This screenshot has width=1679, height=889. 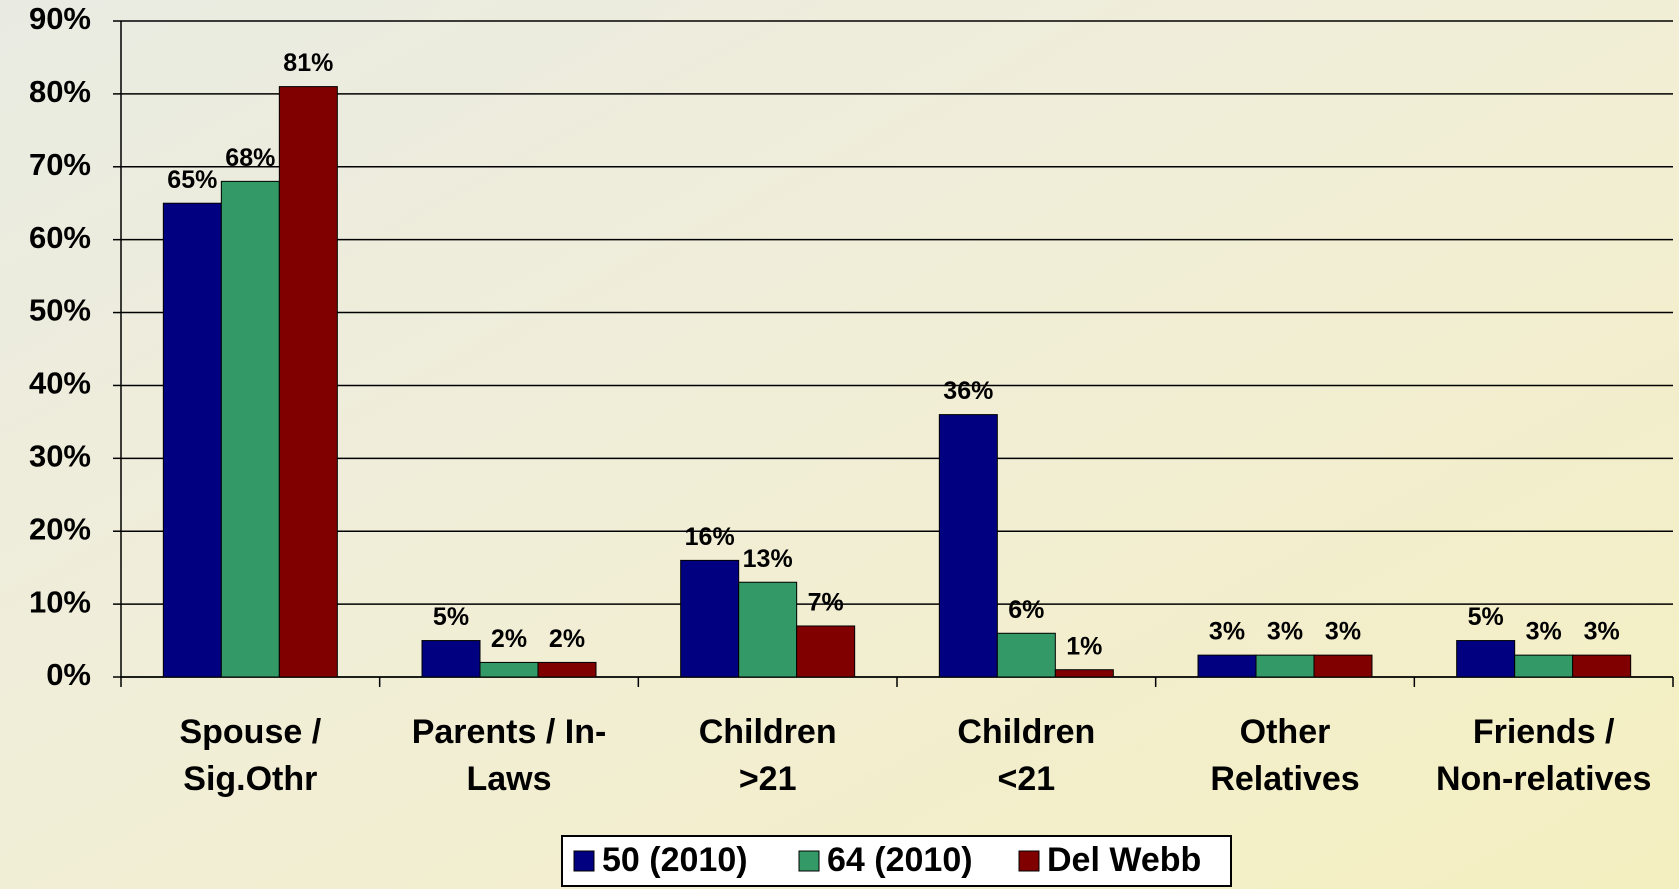 What do you see at coordinates (60, 528) in the screenshot?
I see `y-tick-label: 20%` at bounding box center [60, 528].